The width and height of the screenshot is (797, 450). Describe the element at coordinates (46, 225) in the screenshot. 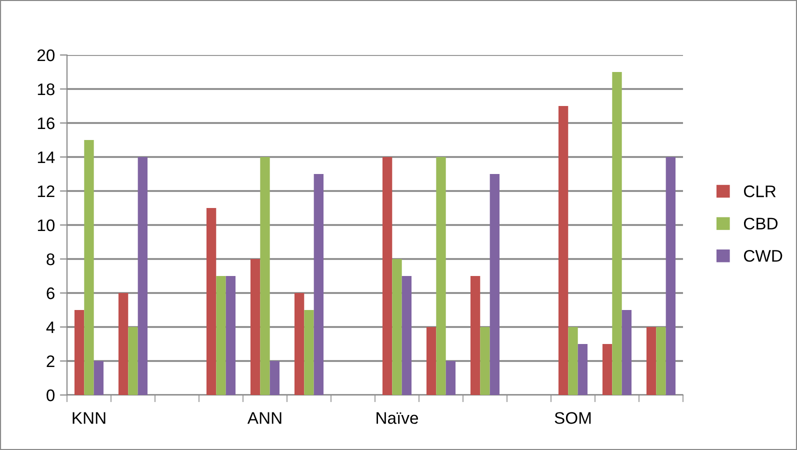

I see `y-tick-label: 10` at that location.